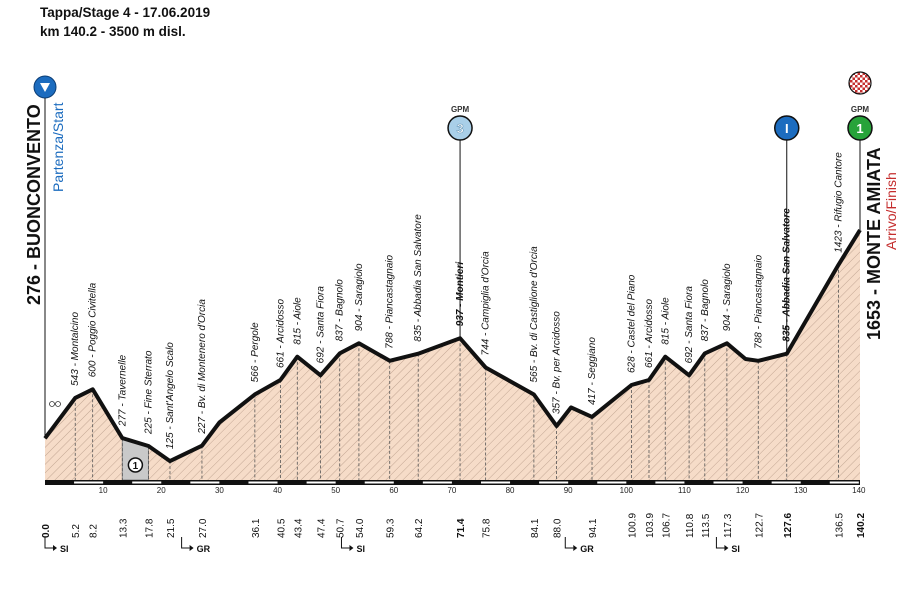  I want to click on place-label: 692 - Santa Fiora, so click(321, 325).